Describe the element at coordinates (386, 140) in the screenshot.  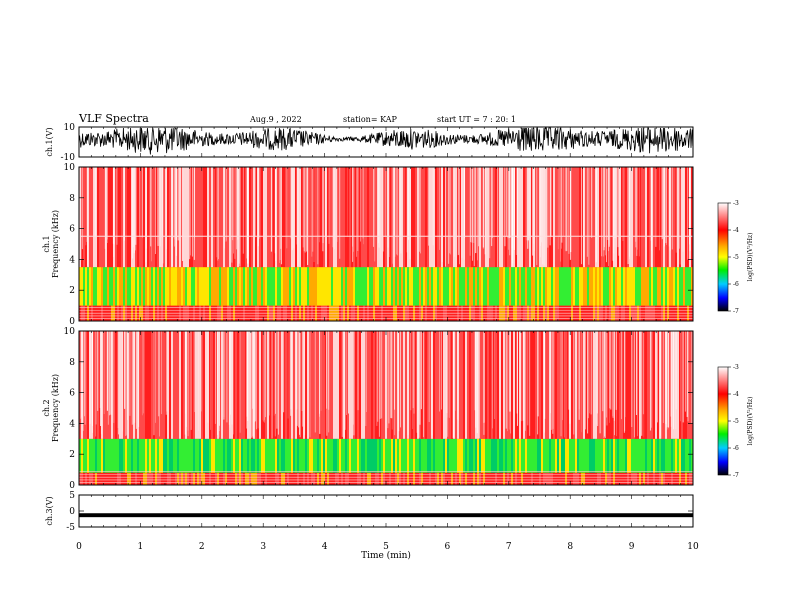
I see `ch1-trace` at that location.